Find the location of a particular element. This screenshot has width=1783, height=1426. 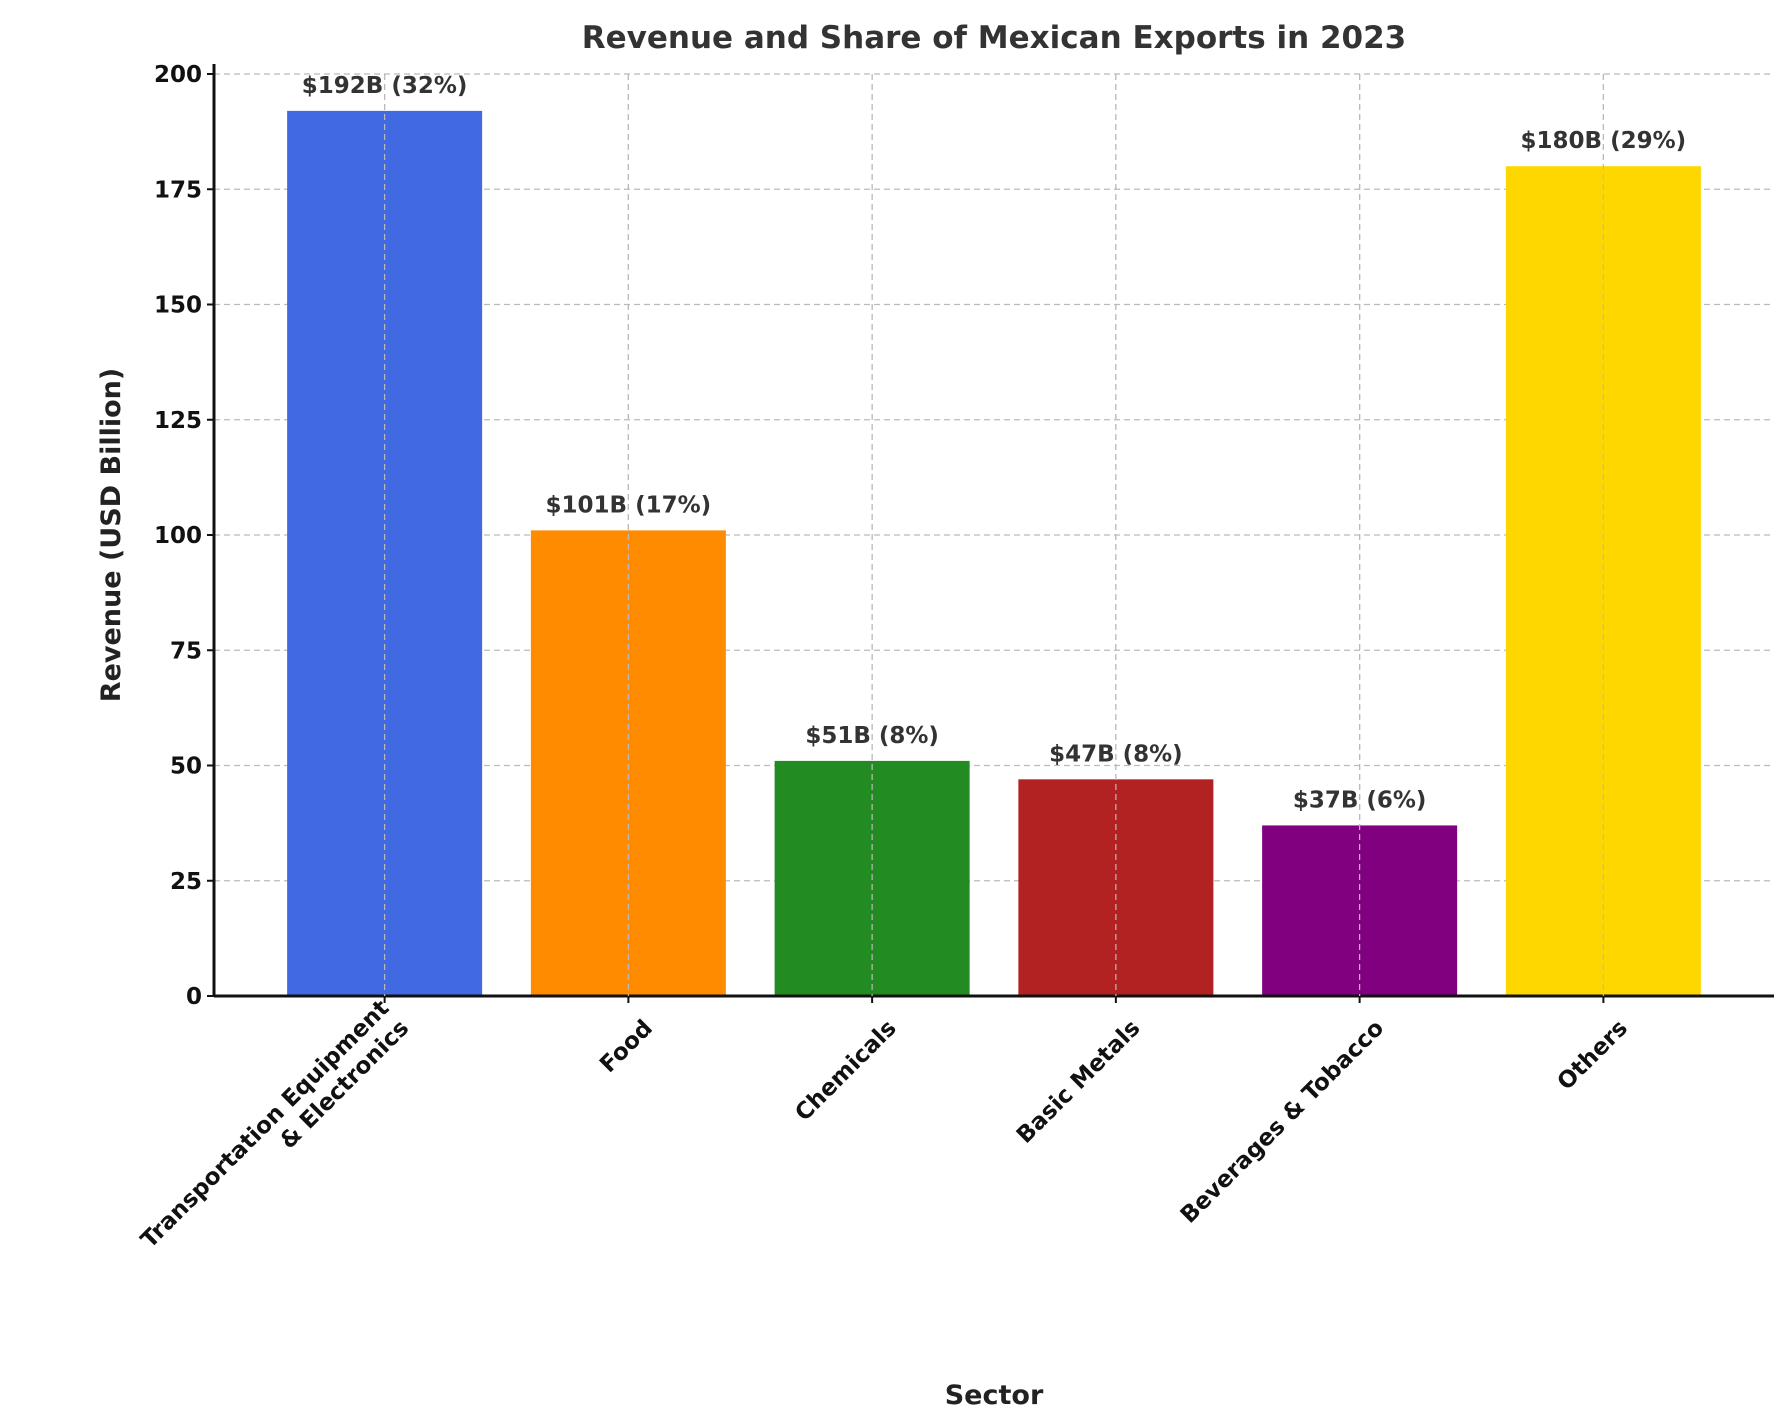

y-tick-label: 125 is located at coordinates (178, 421).